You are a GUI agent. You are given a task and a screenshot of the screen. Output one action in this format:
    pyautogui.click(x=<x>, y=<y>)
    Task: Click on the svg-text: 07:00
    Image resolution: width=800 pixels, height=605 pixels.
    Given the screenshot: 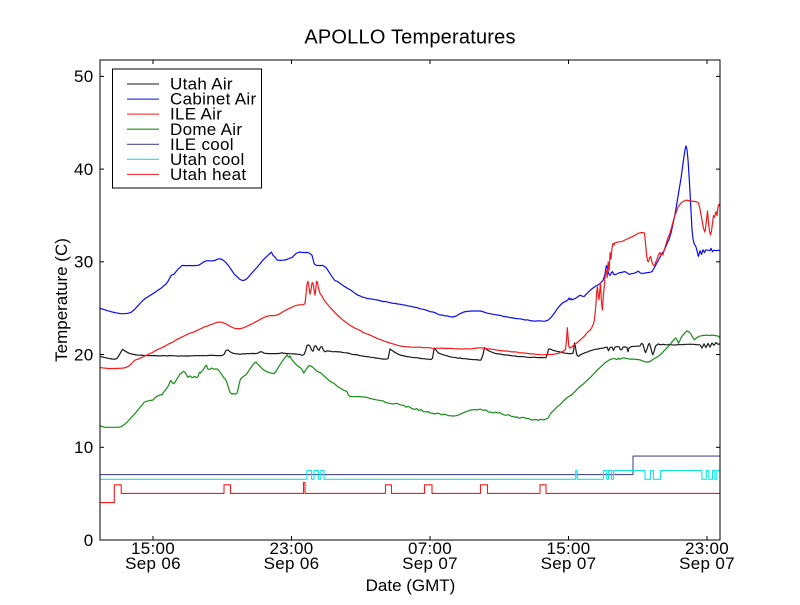 What is the action you would take?
    pyautogui.click(x=430, y=548)
    